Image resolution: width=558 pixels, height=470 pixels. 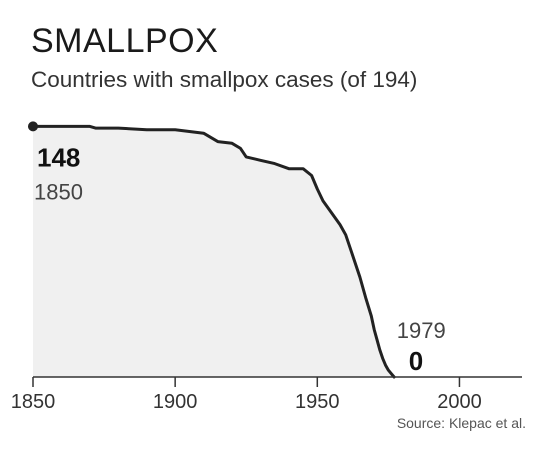 What do you see at coordinates (125, 41) in the screenshot?
I see `chart-title: SMALLPOX` at bounding box center [125, 41].